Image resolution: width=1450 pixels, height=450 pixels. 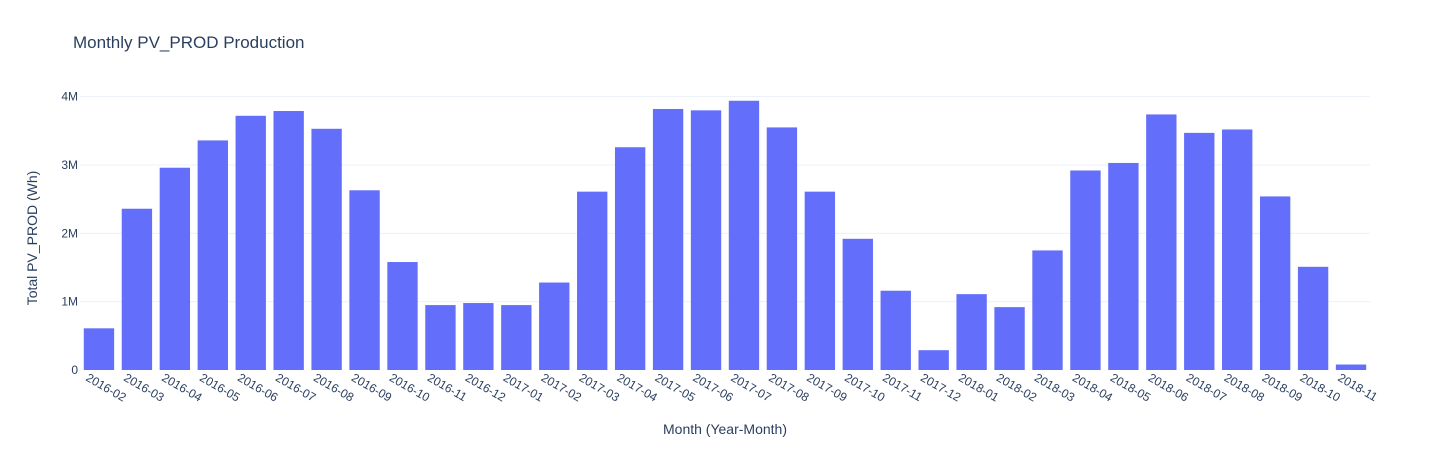 I want to click on x-tick-label: 2018-02, so click(x=1016, y=387).